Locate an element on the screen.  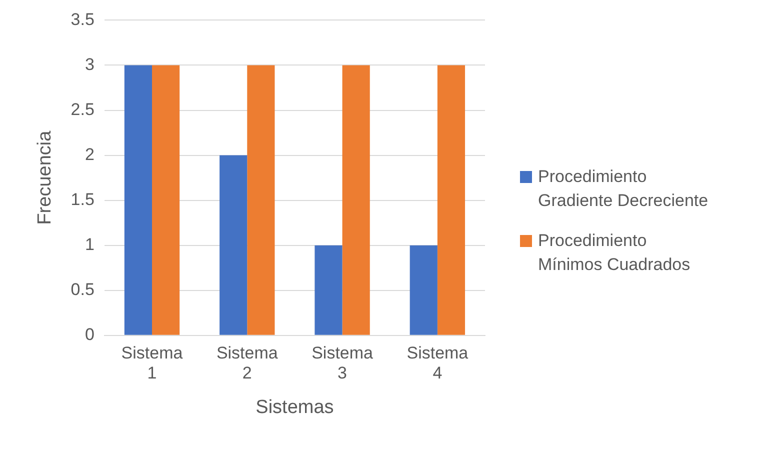
y-tick-label: 2 is located at coordinates (89, 154).